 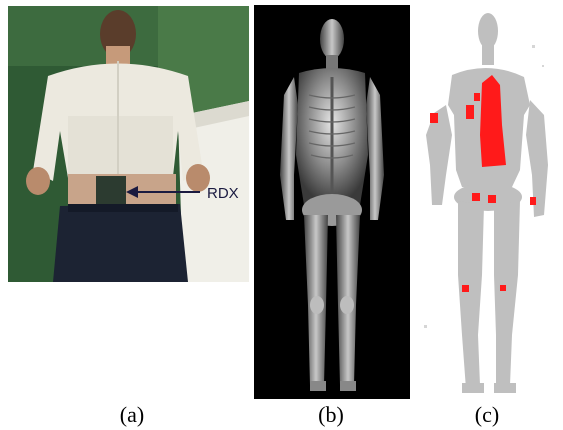 I want to click on rdx-label: RDX, so click(x=223, y=193).